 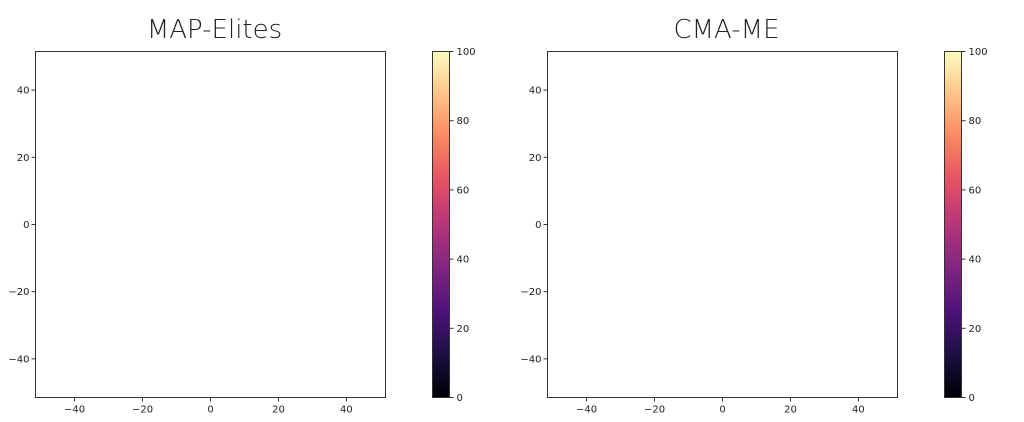 What do you see at coordinates (726, 30) in the screenshot?
I see `chart-title: CMA-ME` at bounding box center [726, 30].